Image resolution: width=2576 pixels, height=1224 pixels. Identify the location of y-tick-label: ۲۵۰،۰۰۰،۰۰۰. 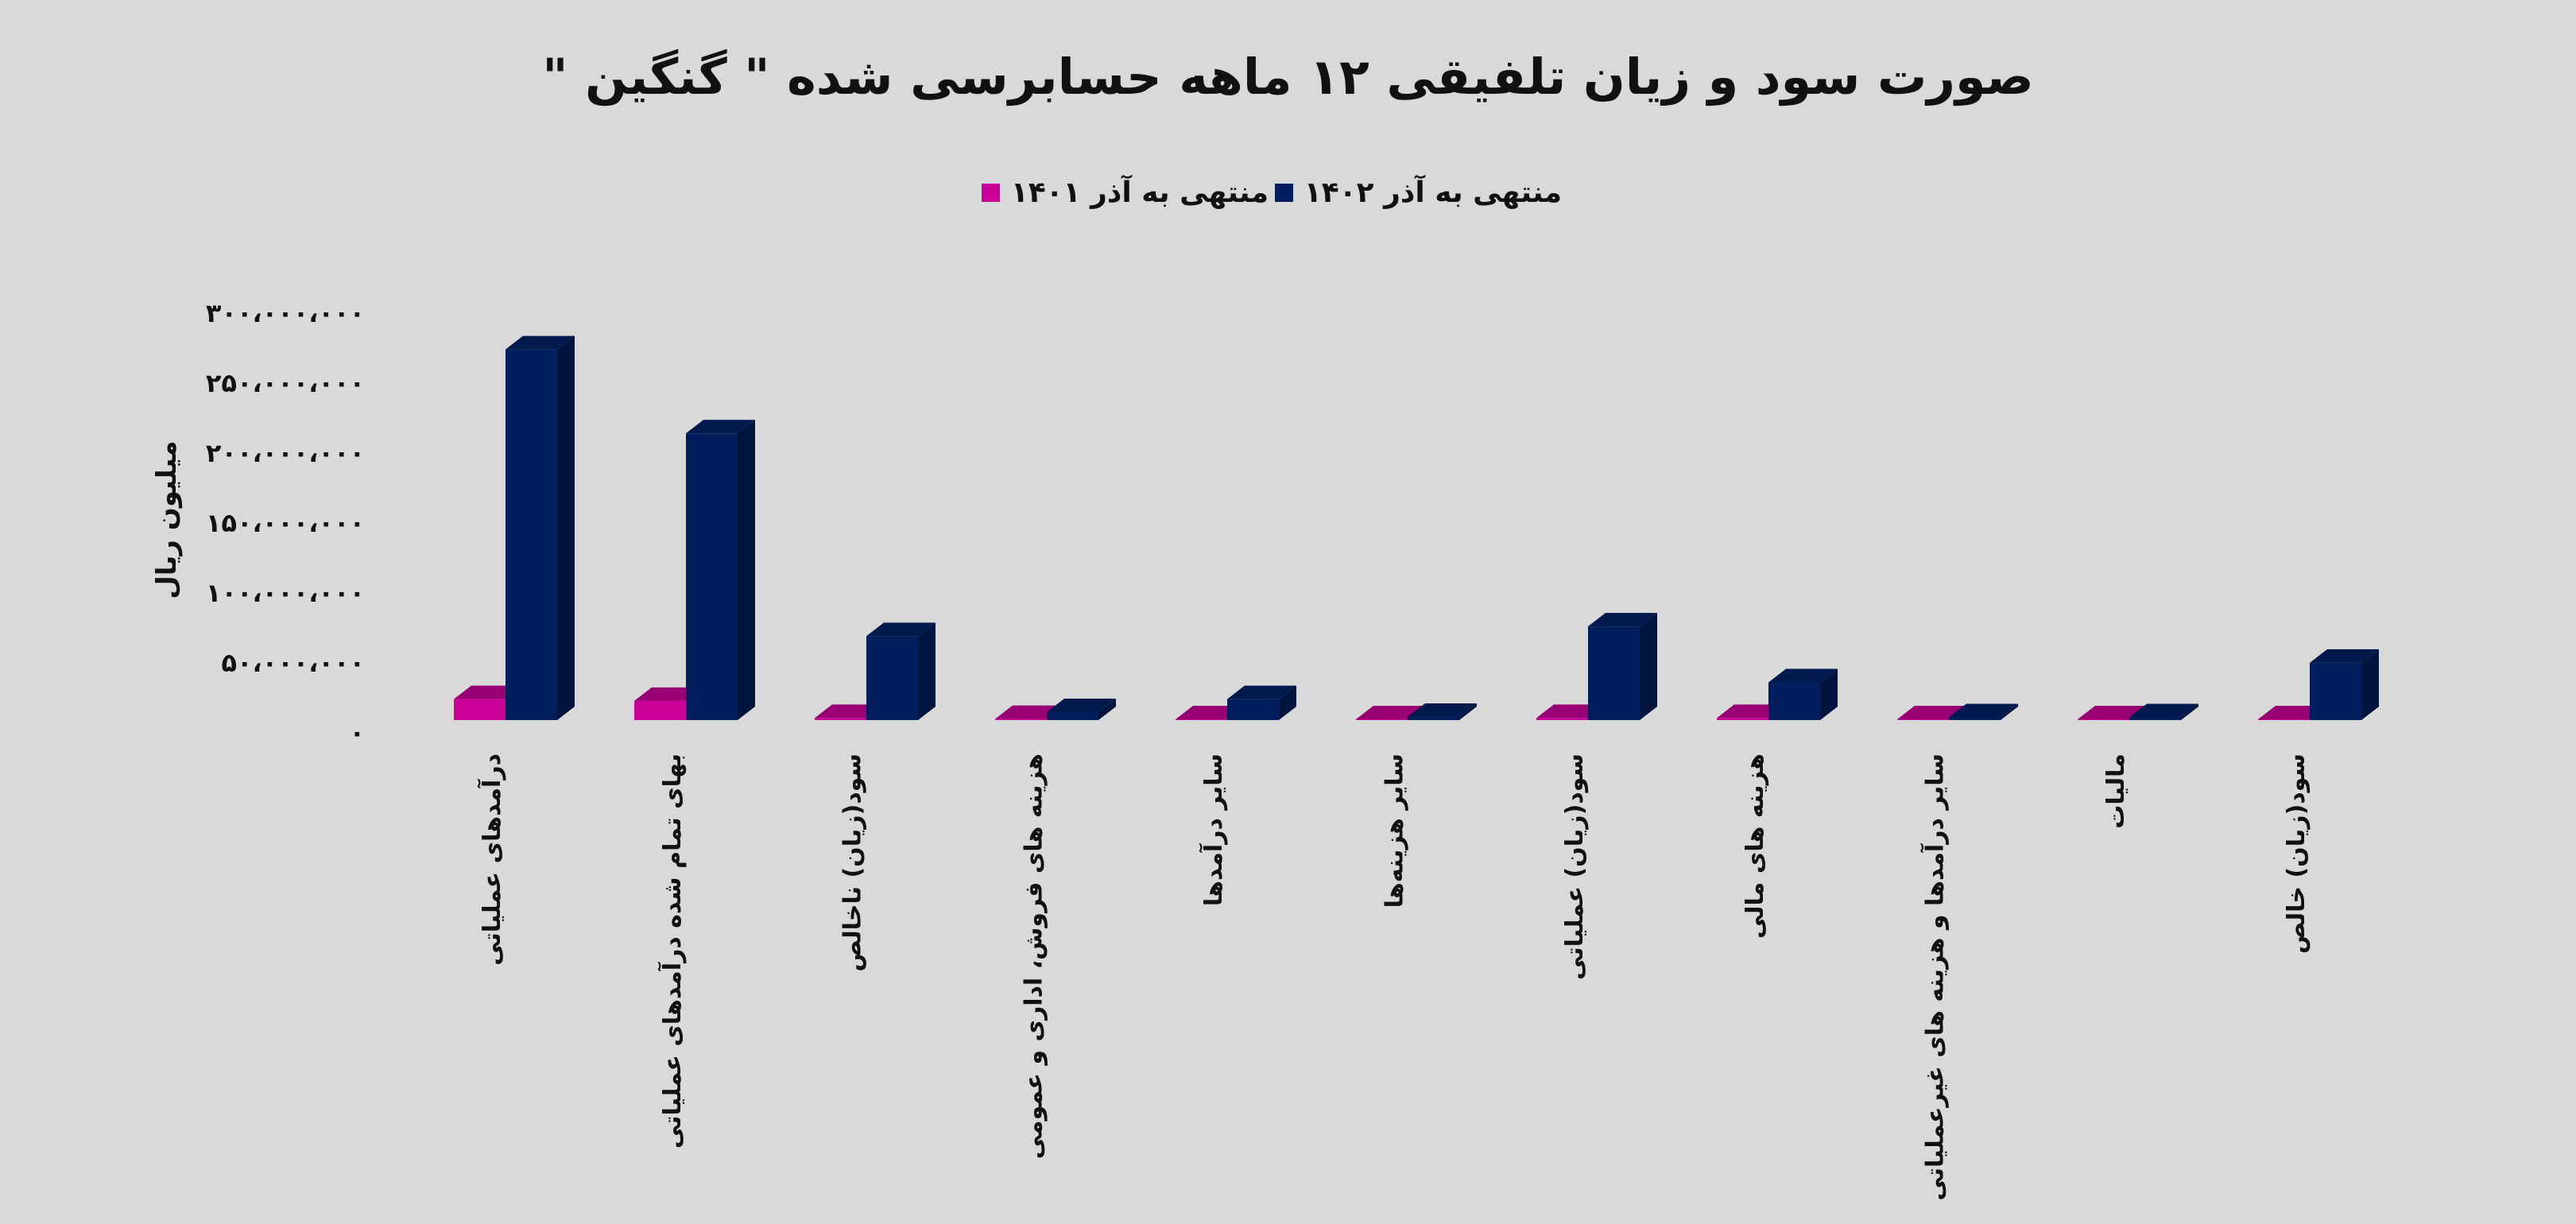
(285, 383).